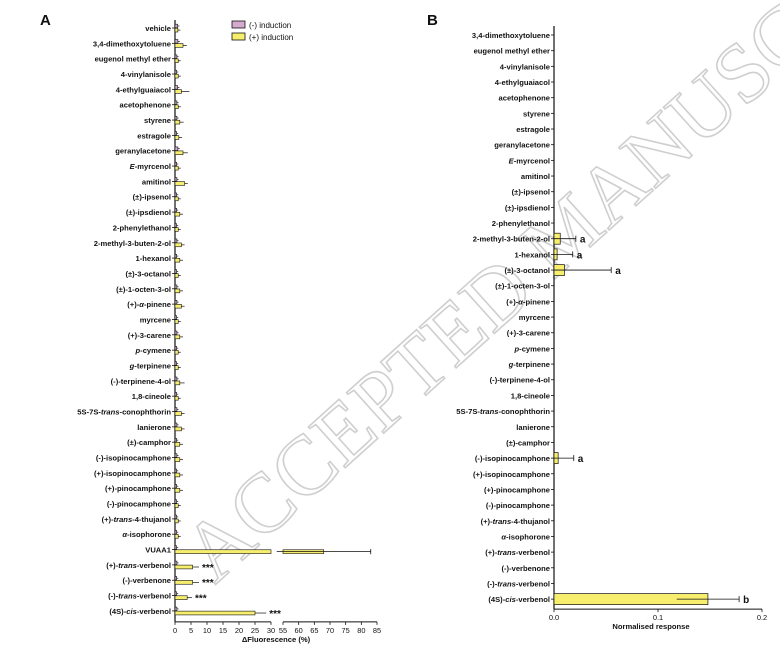 This screenshot has height=653, width=780. I want to click on category-label-terpinene-4-ol: (-)-terpinene-4-ol, so click(520, 380).